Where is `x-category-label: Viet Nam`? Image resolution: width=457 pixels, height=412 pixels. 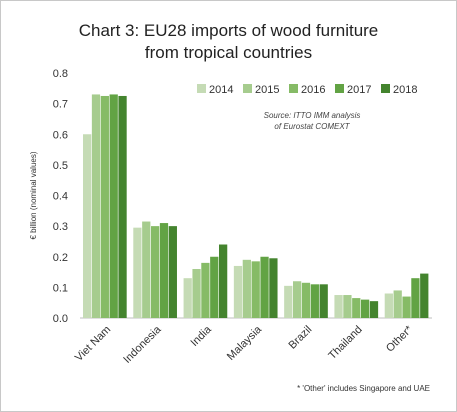
x-category-label: Viet Nam is located at coordinates (93, 344).